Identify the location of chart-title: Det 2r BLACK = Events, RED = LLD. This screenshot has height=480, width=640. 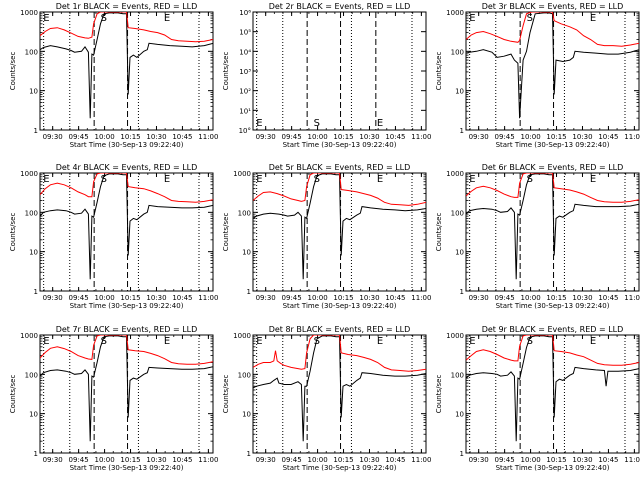
(340, 6).